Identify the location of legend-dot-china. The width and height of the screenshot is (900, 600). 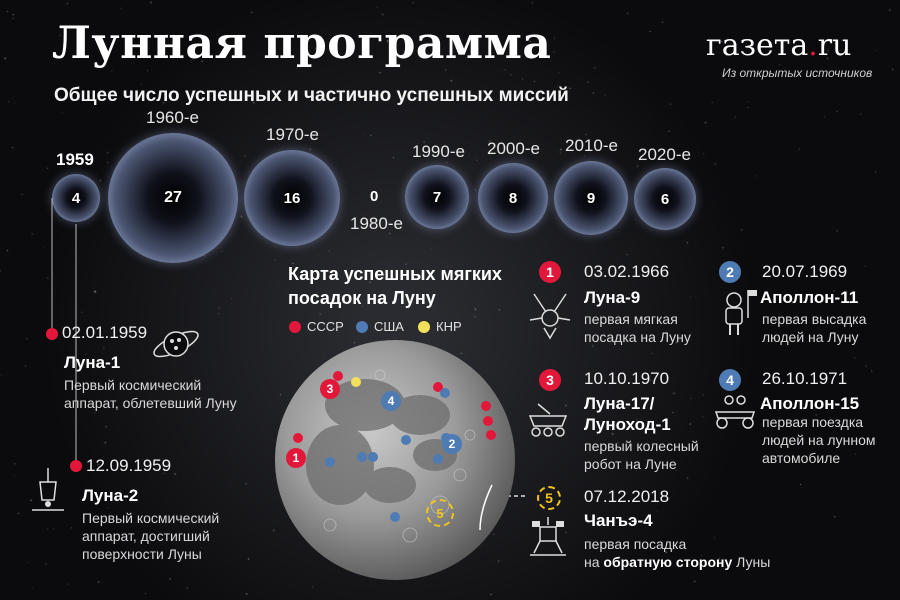
(424, 327).